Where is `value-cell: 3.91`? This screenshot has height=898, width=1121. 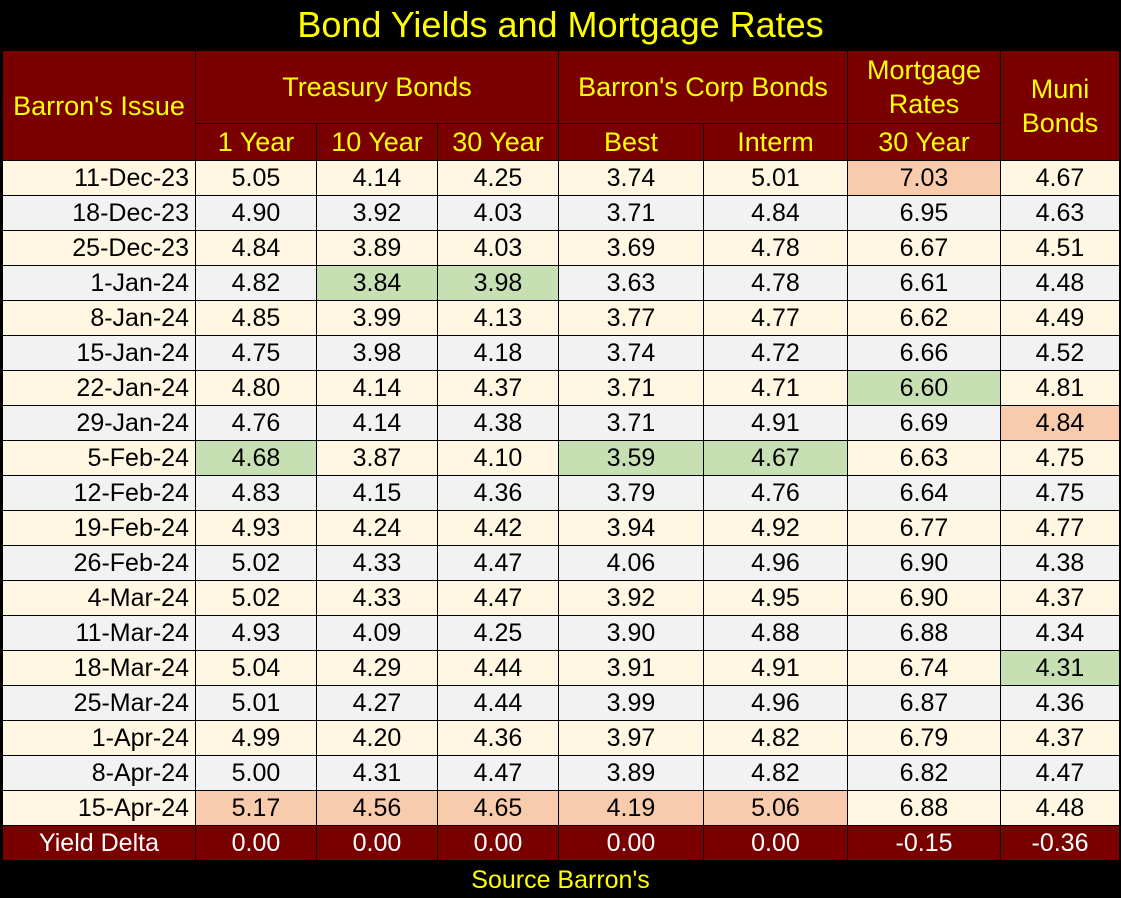
value-cell: 3.91 is located at coordinates (631, 668).